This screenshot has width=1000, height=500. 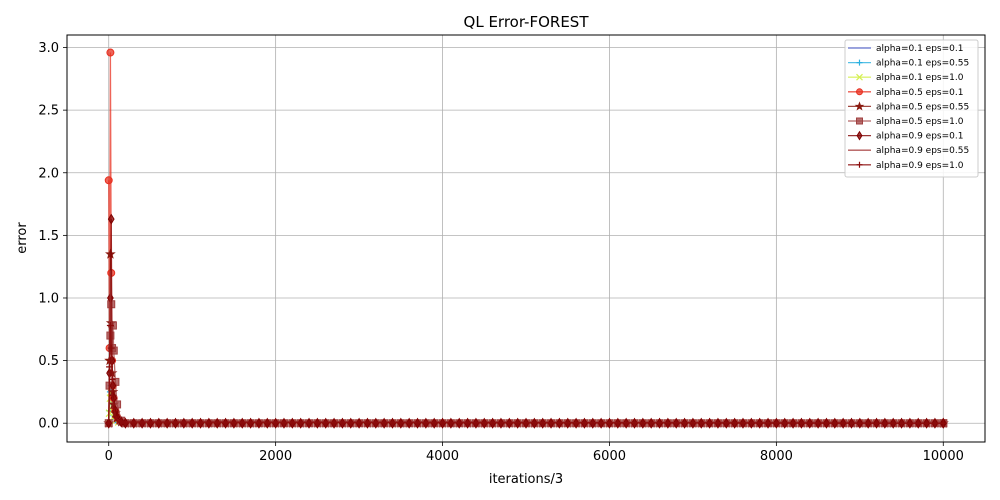 What do you see at coordinates (919, 137) in the screenshot?
I see `legend-label: alpha=0.9 eps=0.1` at bounding box center [919, 137].